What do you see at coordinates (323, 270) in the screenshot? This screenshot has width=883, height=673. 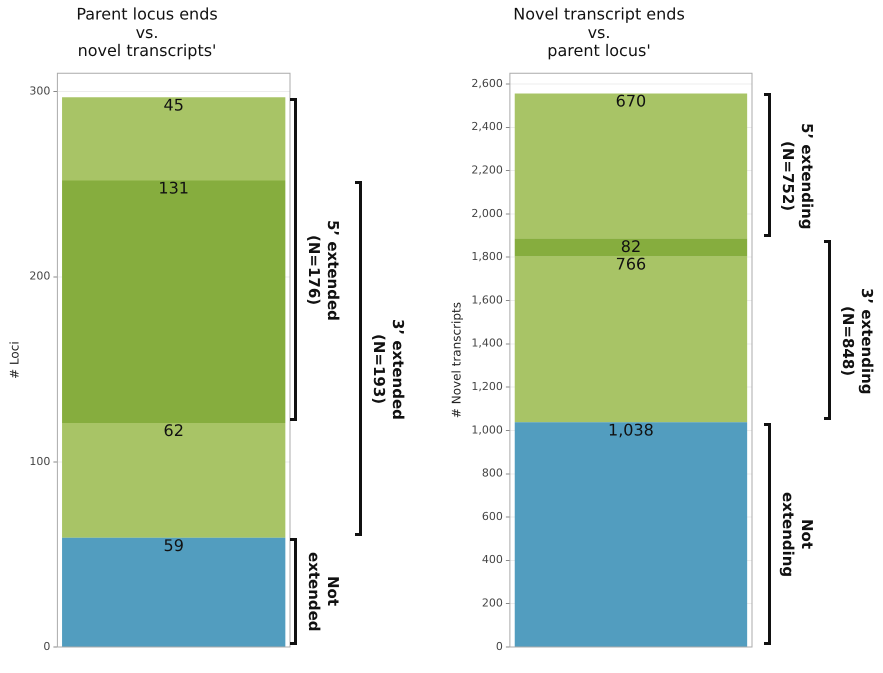 I see `text: 5’ extended (N=176)` at bounding box center [323, 270].